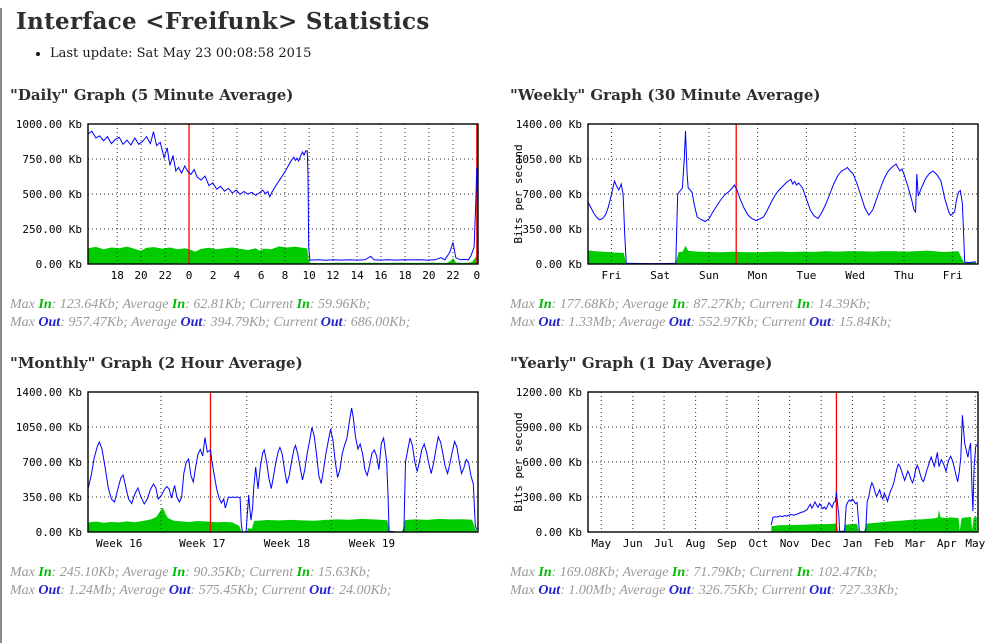 Image resolution: width=990 pixels, height=643 pixels. Describe the element at coordinates (237, 275) in the screenshot. I see `svg-text: 4` at that location.